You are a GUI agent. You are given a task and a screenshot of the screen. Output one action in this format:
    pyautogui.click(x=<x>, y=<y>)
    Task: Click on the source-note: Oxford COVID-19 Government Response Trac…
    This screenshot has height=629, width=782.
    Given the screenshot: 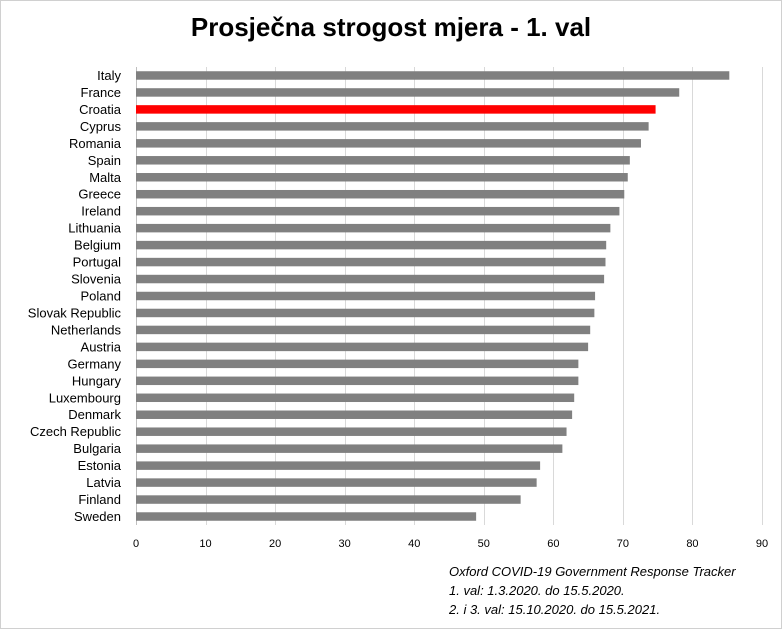 What is the action you would take?
    pyautogui.click(x=592, y=590)
    